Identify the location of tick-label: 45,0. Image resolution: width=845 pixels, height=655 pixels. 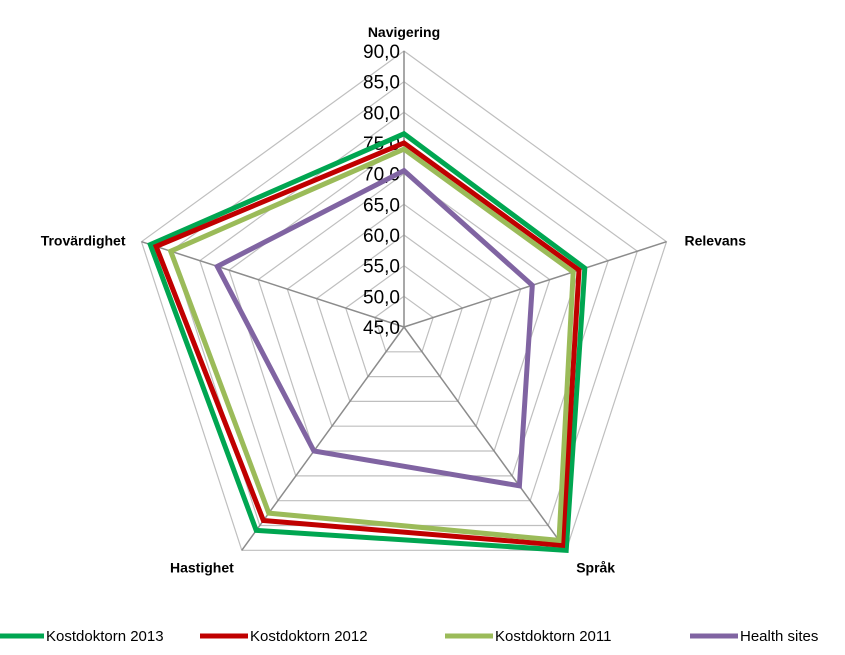
(381, 328).